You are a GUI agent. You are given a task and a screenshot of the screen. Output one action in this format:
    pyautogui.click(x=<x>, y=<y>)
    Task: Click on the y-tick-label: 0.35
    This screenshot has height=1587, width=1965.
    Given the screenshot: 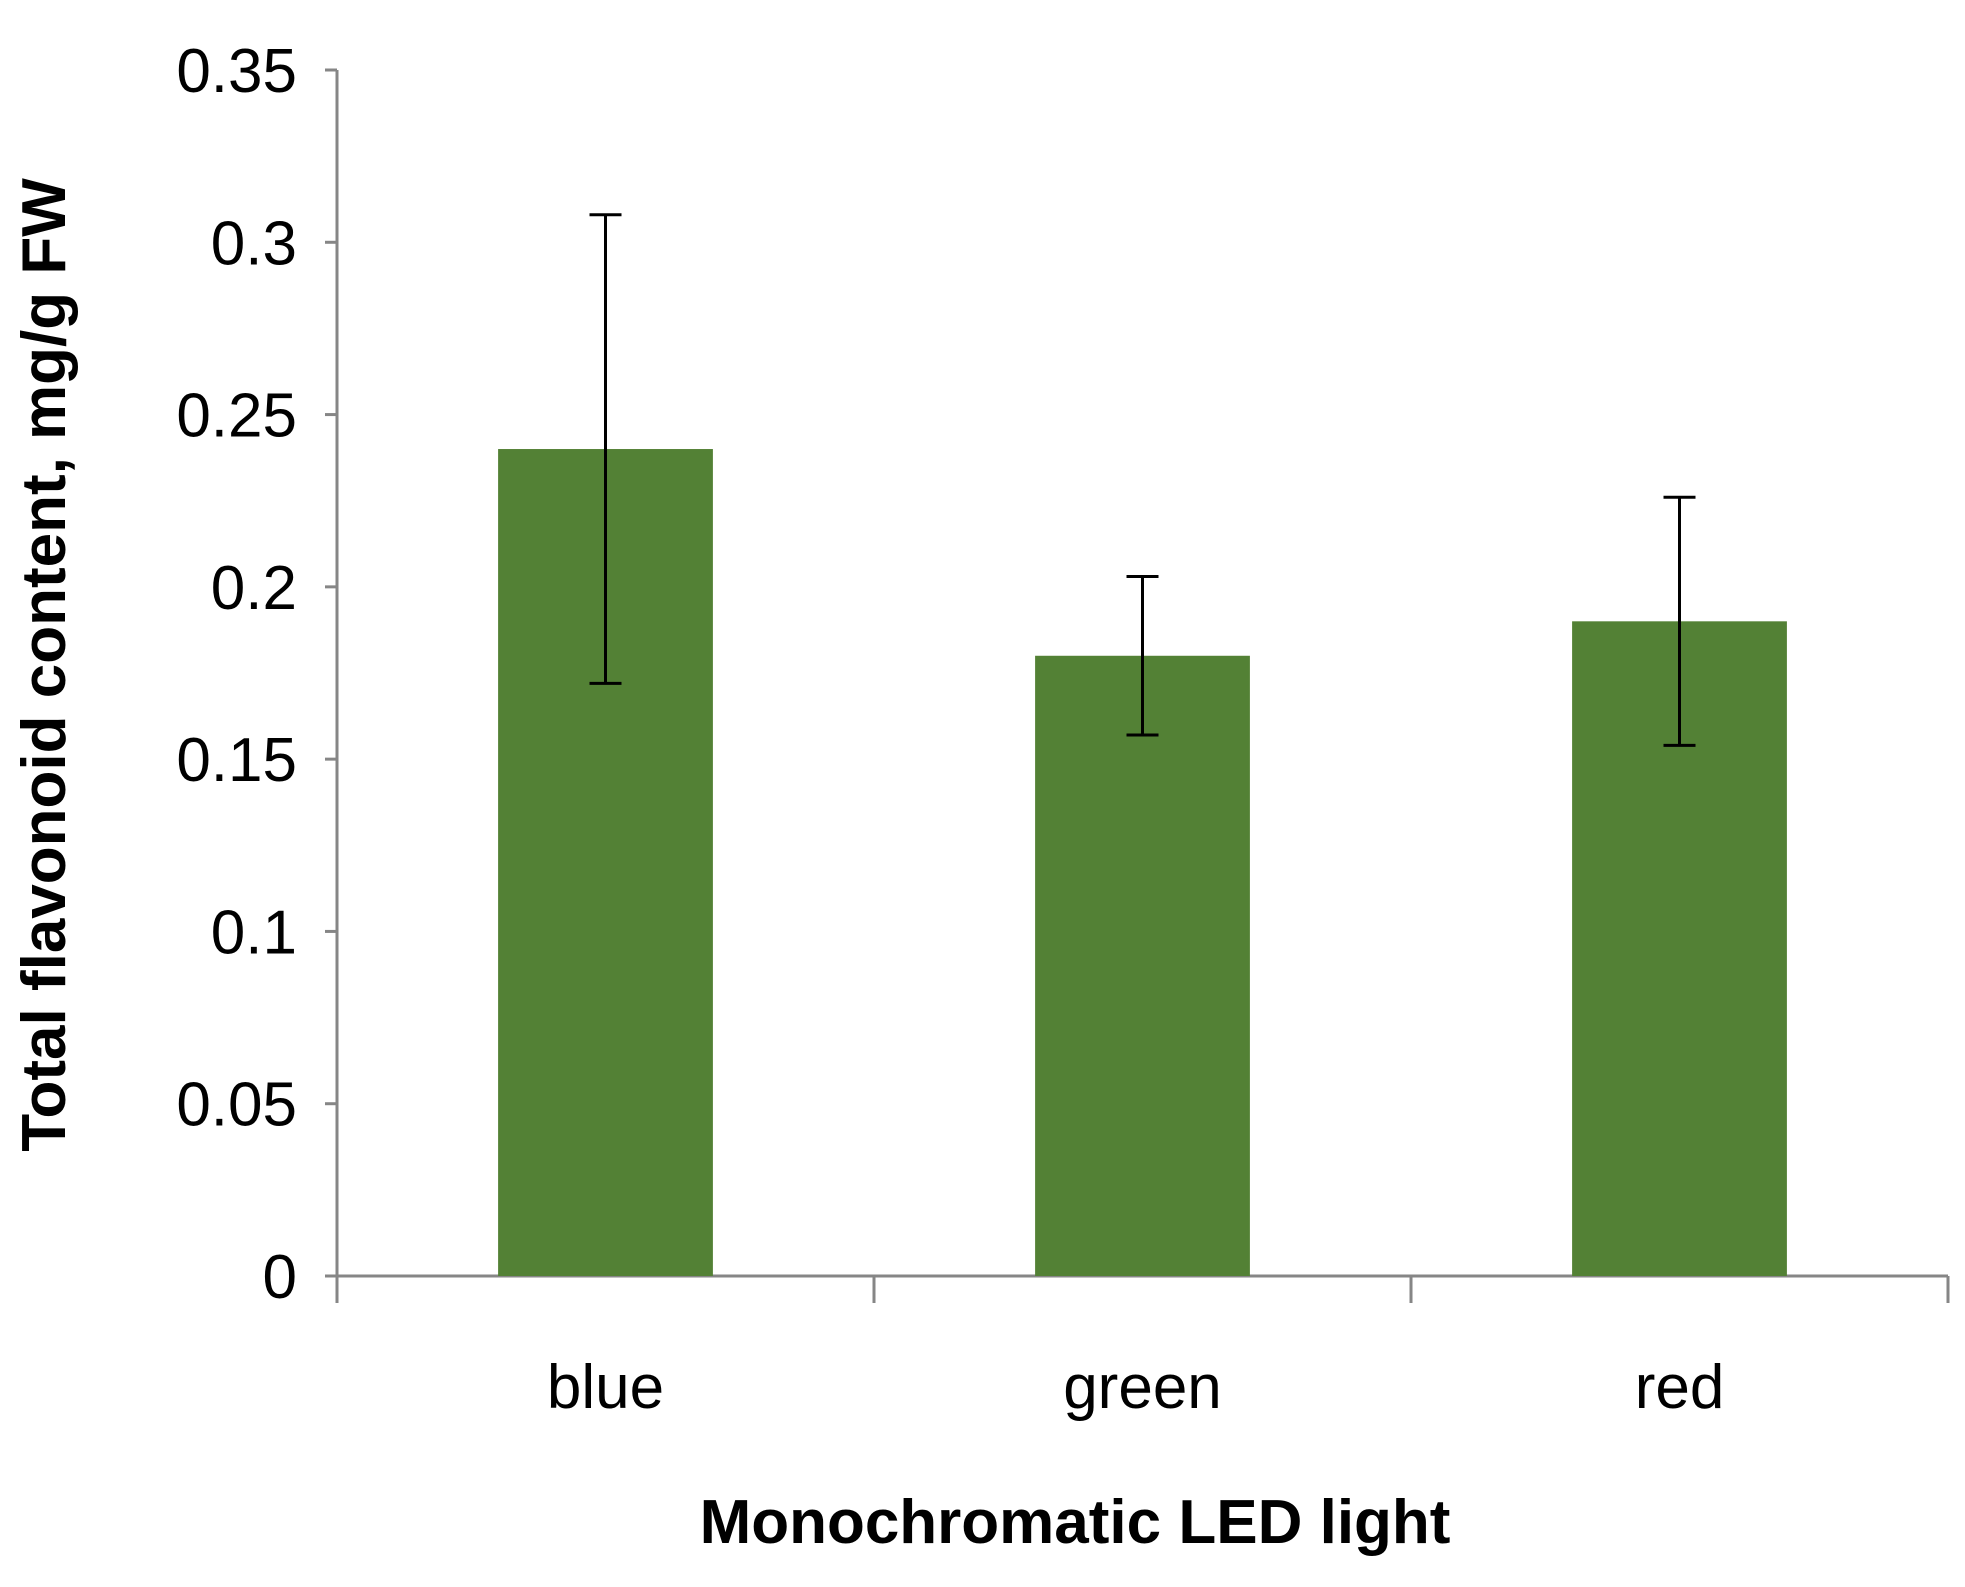 What is the action you would take?
    pyautogui.click(x=236, y=71)
    